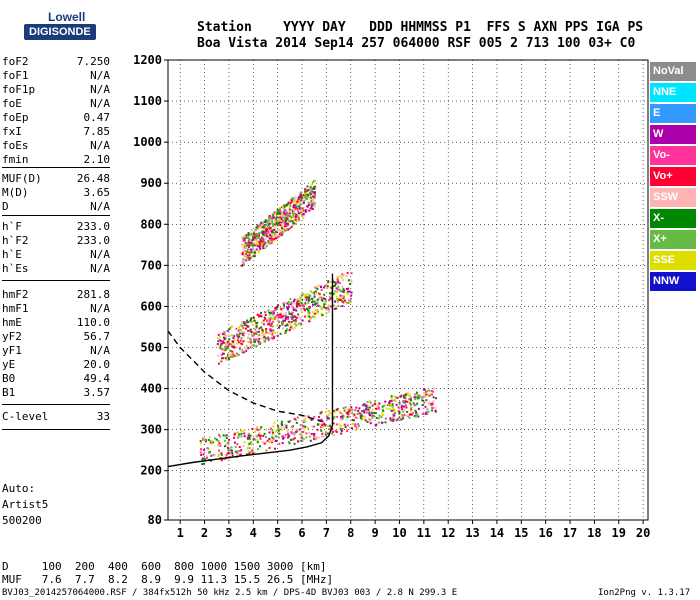 The width and height of the screenshot is (700, 600). What do you see at coordinates (673, 155) in the screenshot?
I see `legend-item: Vo-` at bounding box center [673, 155].